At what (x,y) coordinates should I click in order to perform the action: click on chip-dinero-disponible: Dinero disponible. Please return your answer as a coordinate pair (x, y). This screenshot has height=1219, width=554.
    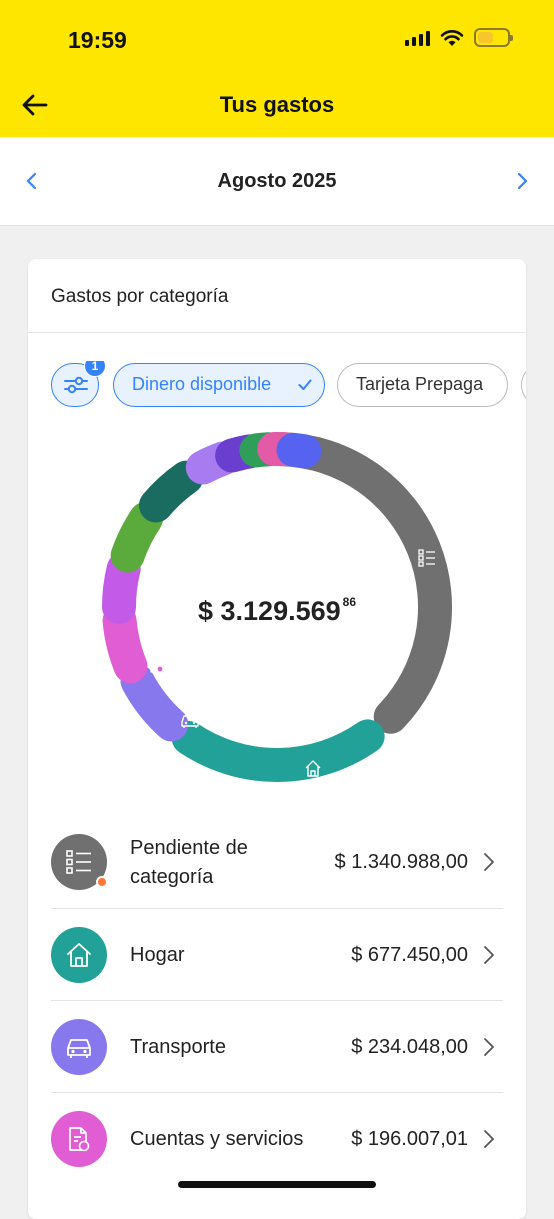
    Looking at the image, I should click on (219, 385).